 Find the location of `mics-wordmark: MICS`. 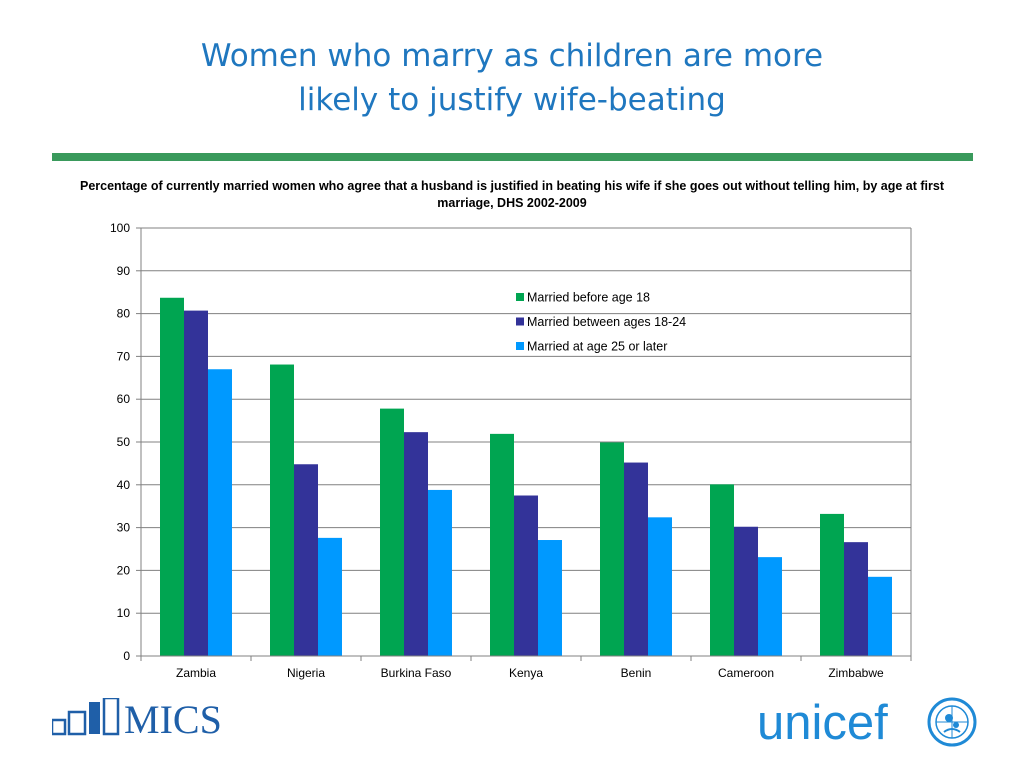

mics-wordmark: MICS is located at coordinates (173, 719).